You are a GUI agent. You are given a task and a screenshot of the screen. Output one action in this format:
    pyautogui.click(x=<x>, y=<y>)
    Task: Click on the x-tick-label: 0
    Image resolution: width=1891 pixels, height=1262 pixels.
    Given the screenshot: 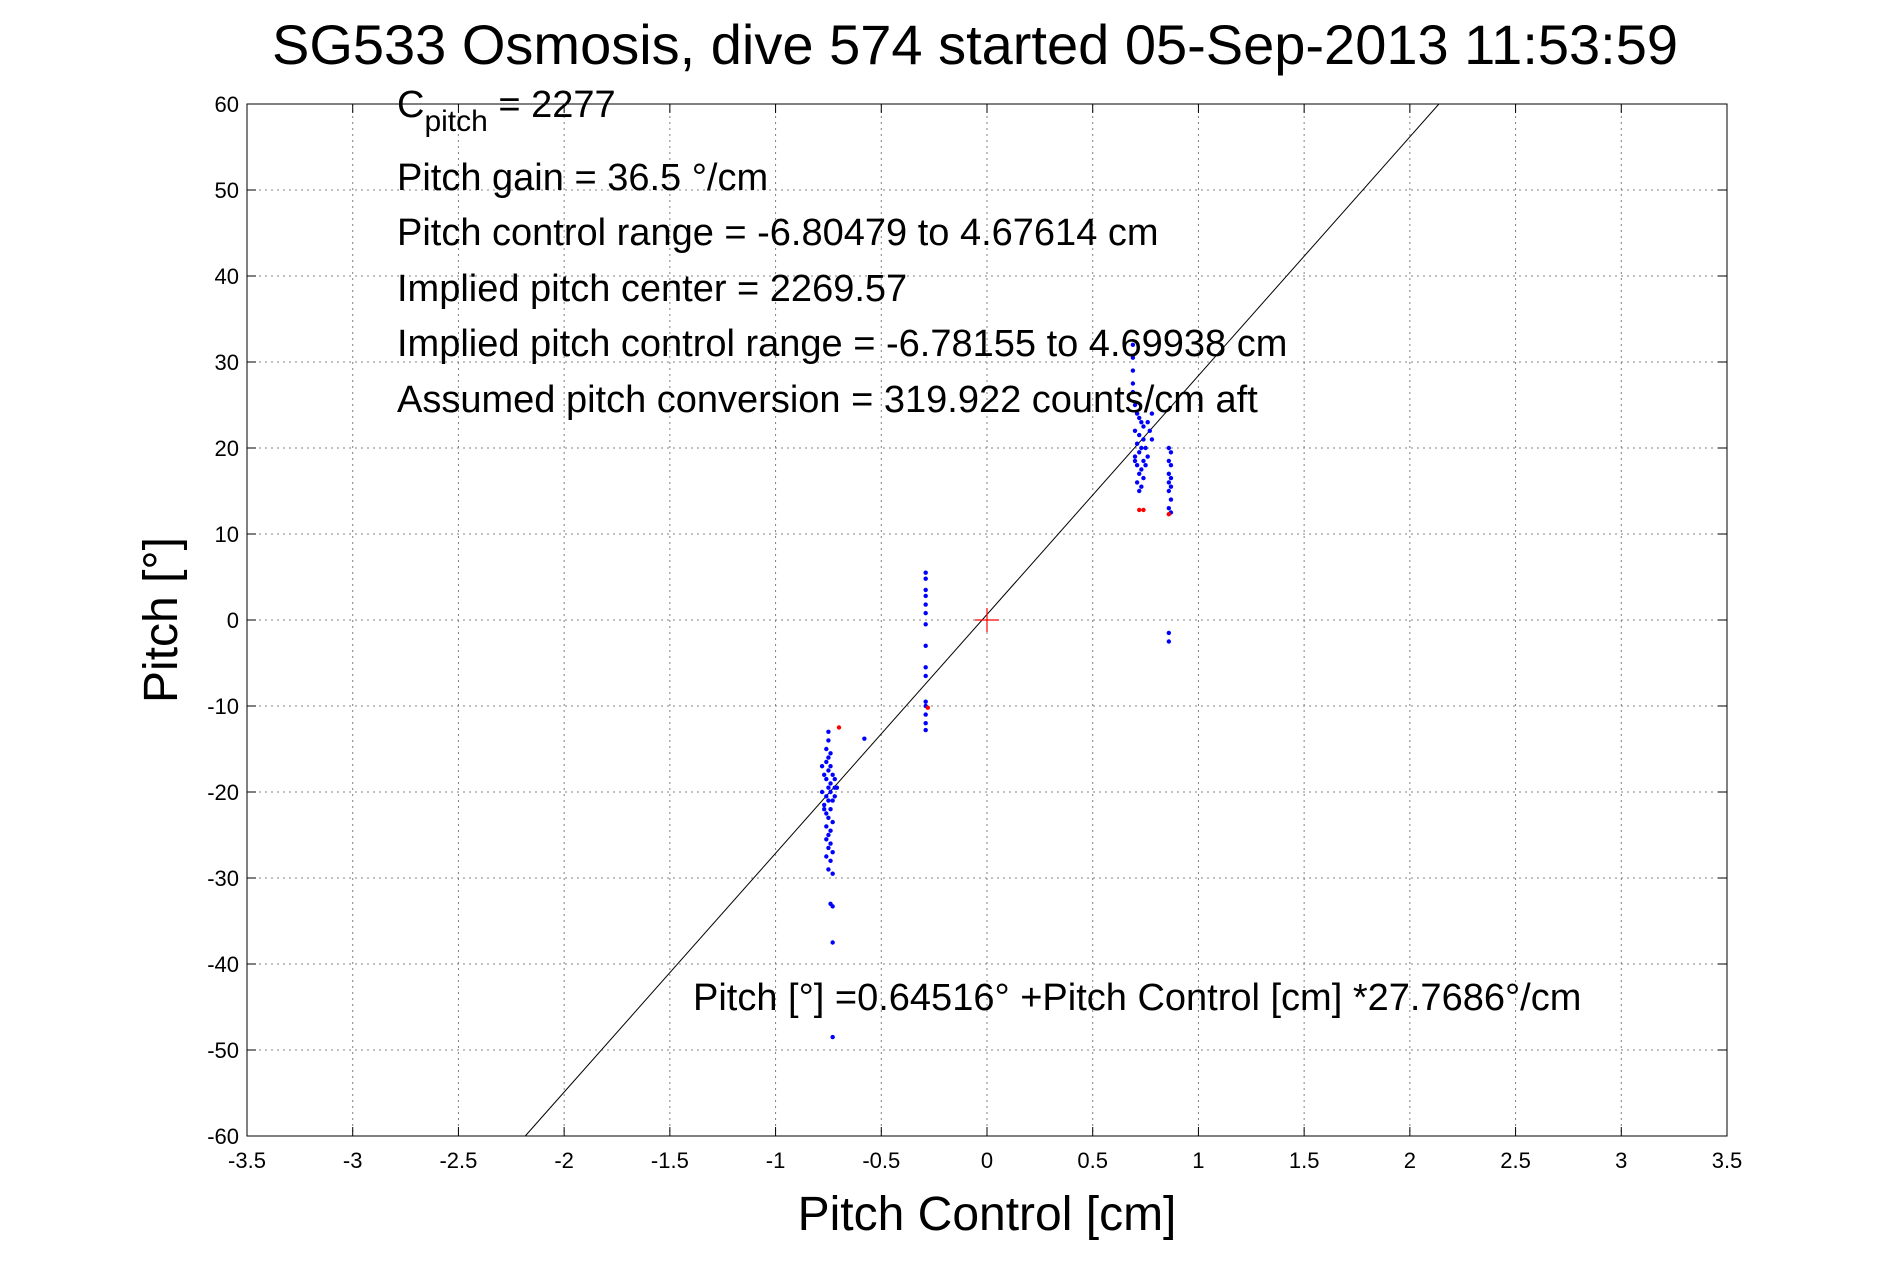 What is the action you would take?
    pyautogui.click(x=987, y=1160)
    